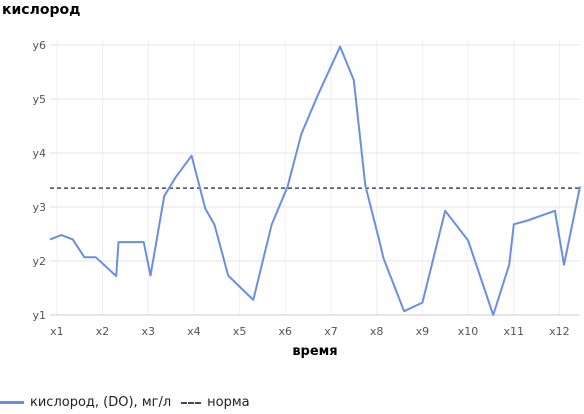 The width and height of the screenshot is (584, 414). I want to click on x-tick-label: x5, so click(240, 331).